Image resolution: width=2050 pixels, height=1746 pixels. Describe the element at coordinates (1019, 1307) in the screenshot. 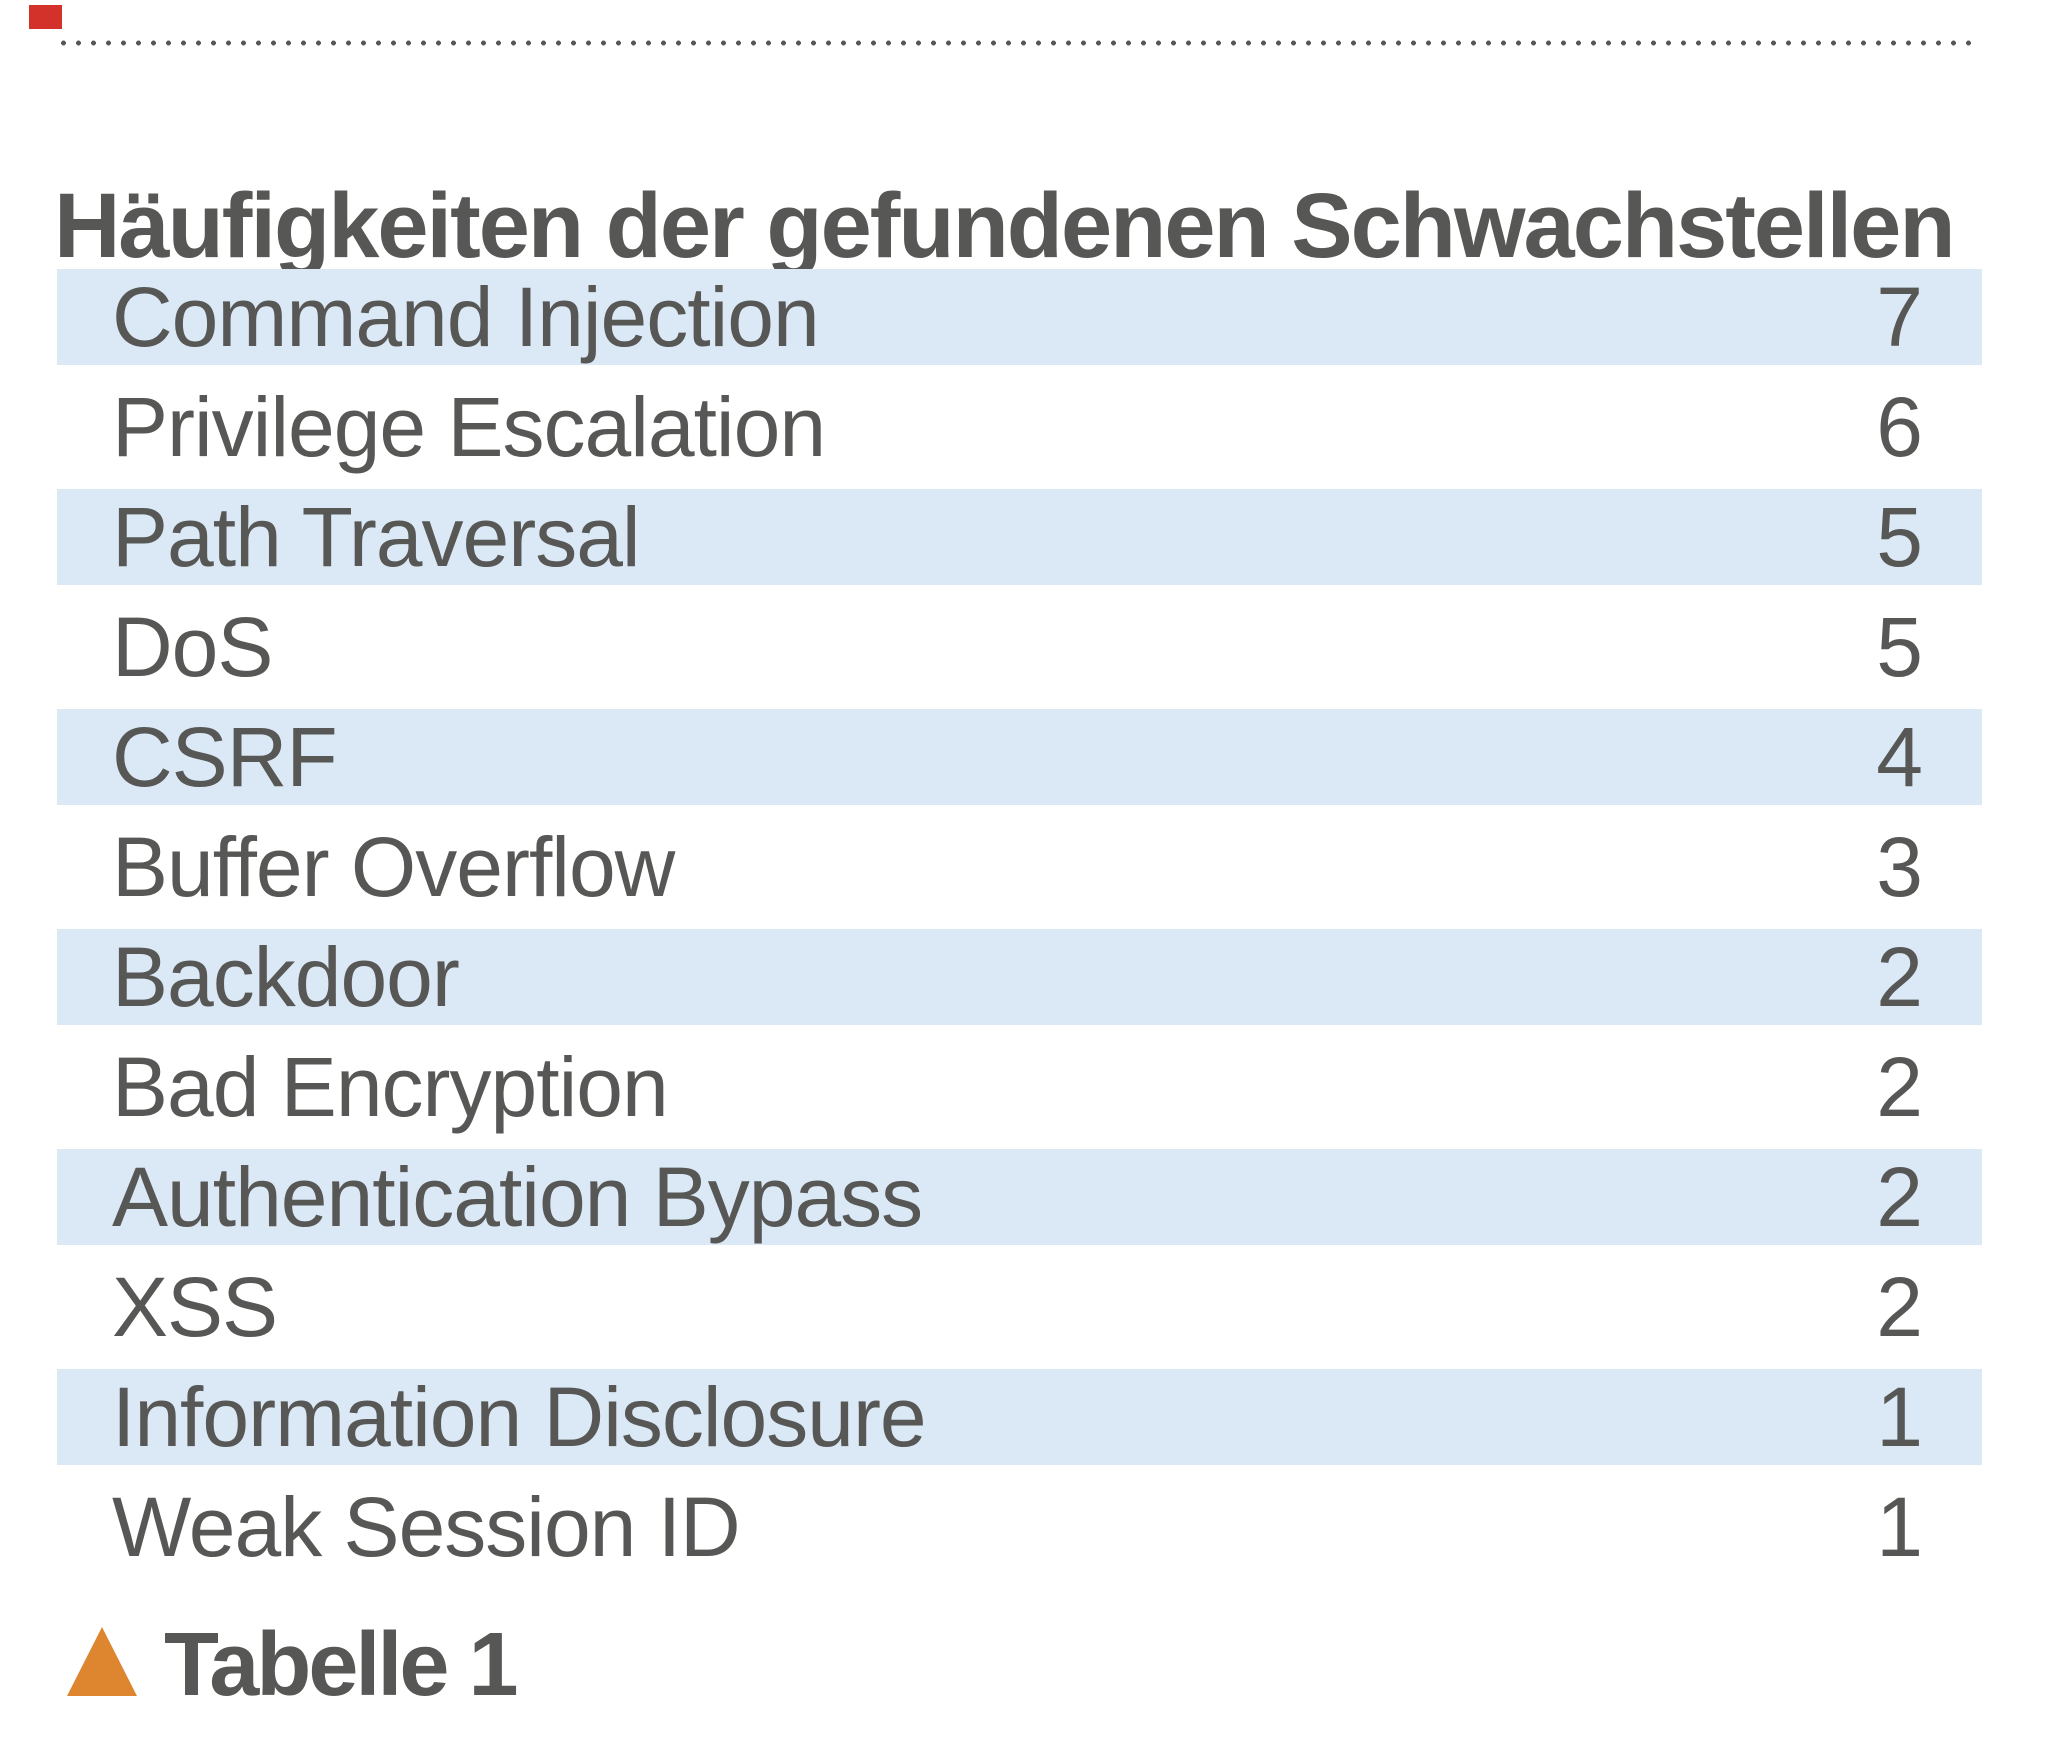

I see `table-row: XSS 2` at that location.